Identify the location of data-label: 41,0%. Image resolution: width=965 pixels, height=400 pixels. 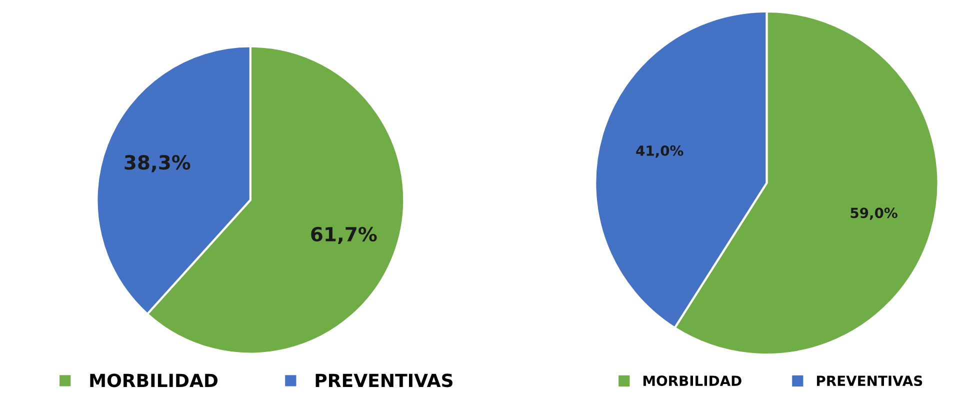
(660, 151).